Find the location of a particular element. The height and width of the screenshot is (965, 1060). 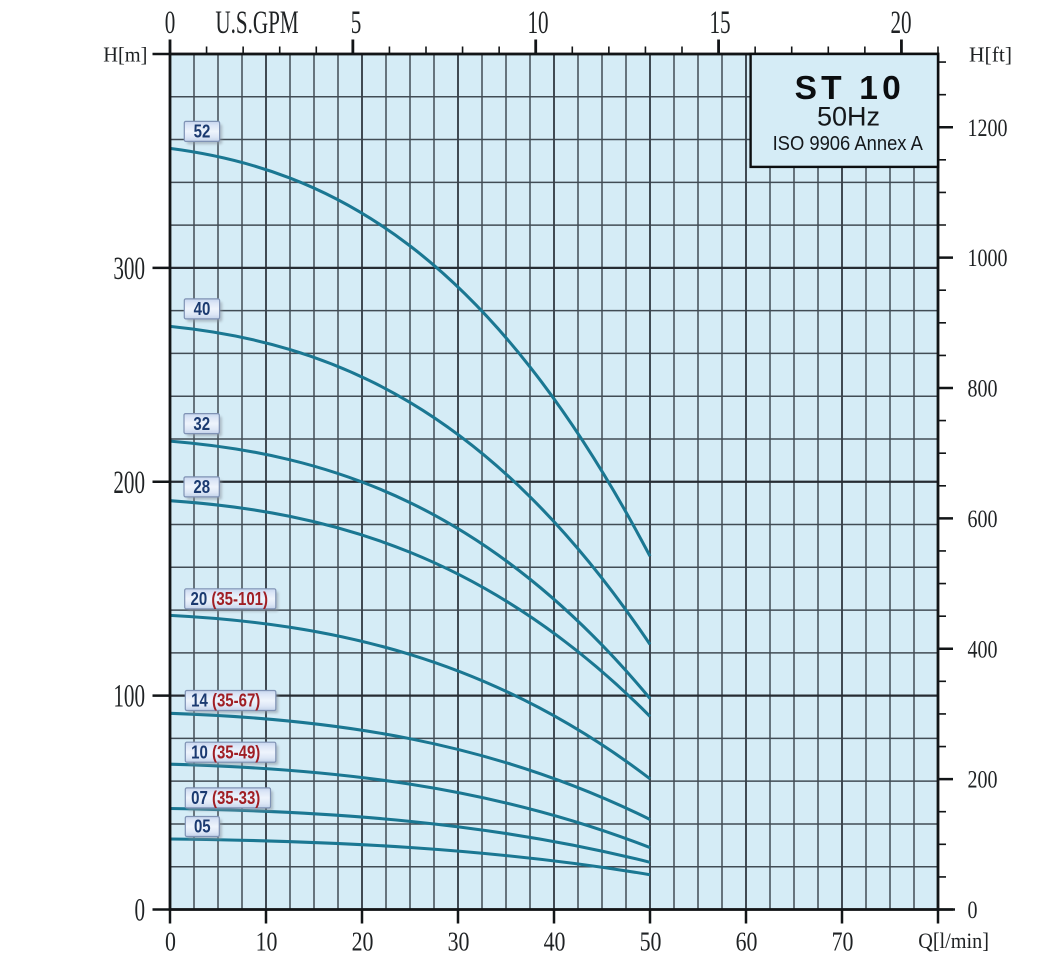

svg-text: 30 is located at coordinates (459, 942).